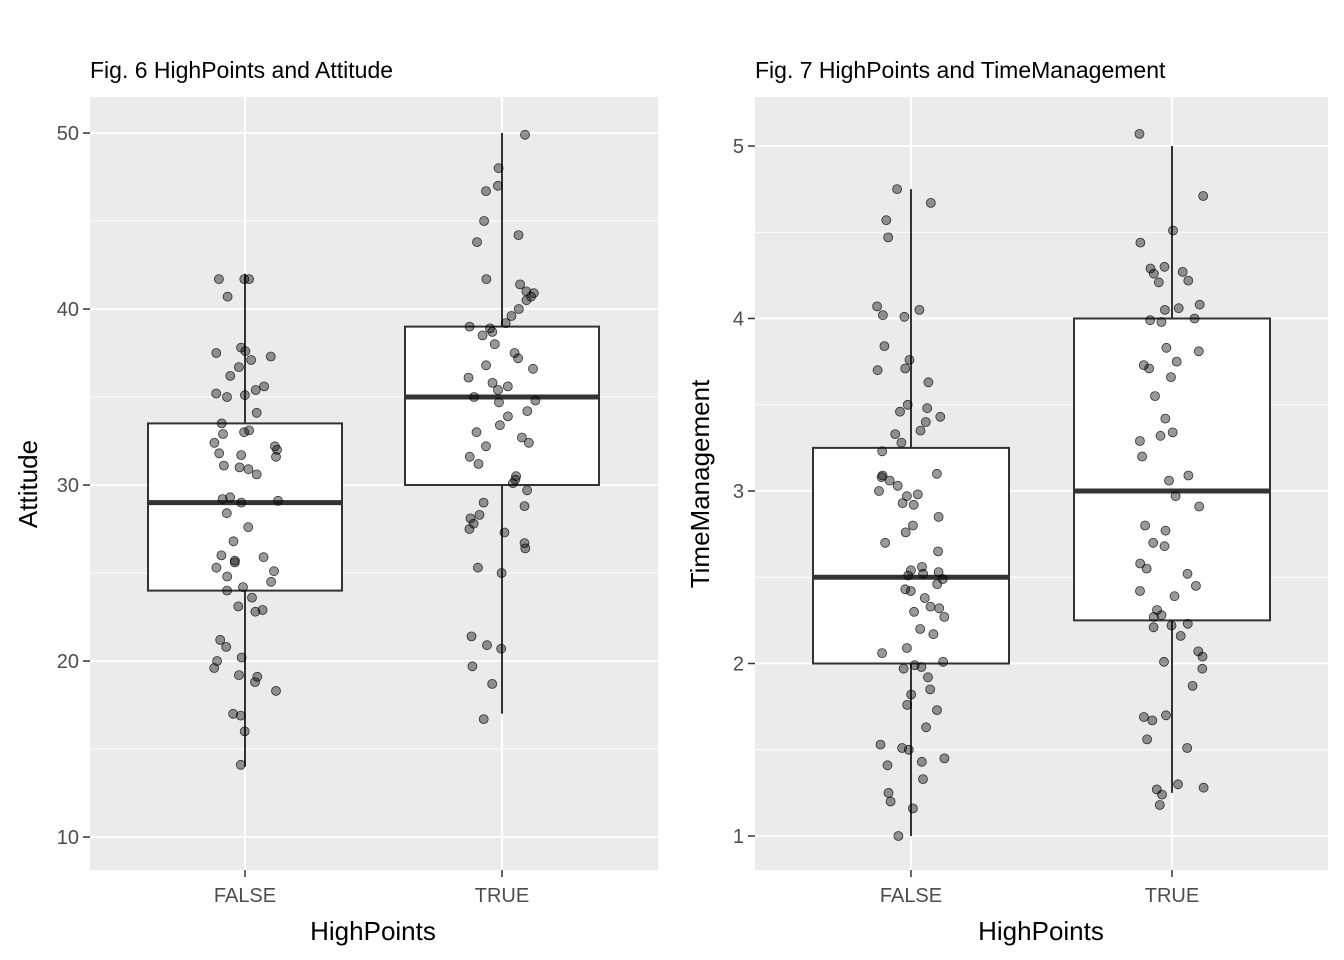  What do you see at coordinates (73, 486) in the screenshot?
I see `y-tick-labels-attitude: 10 20 30 40 50` at bounding box center [73, 486].